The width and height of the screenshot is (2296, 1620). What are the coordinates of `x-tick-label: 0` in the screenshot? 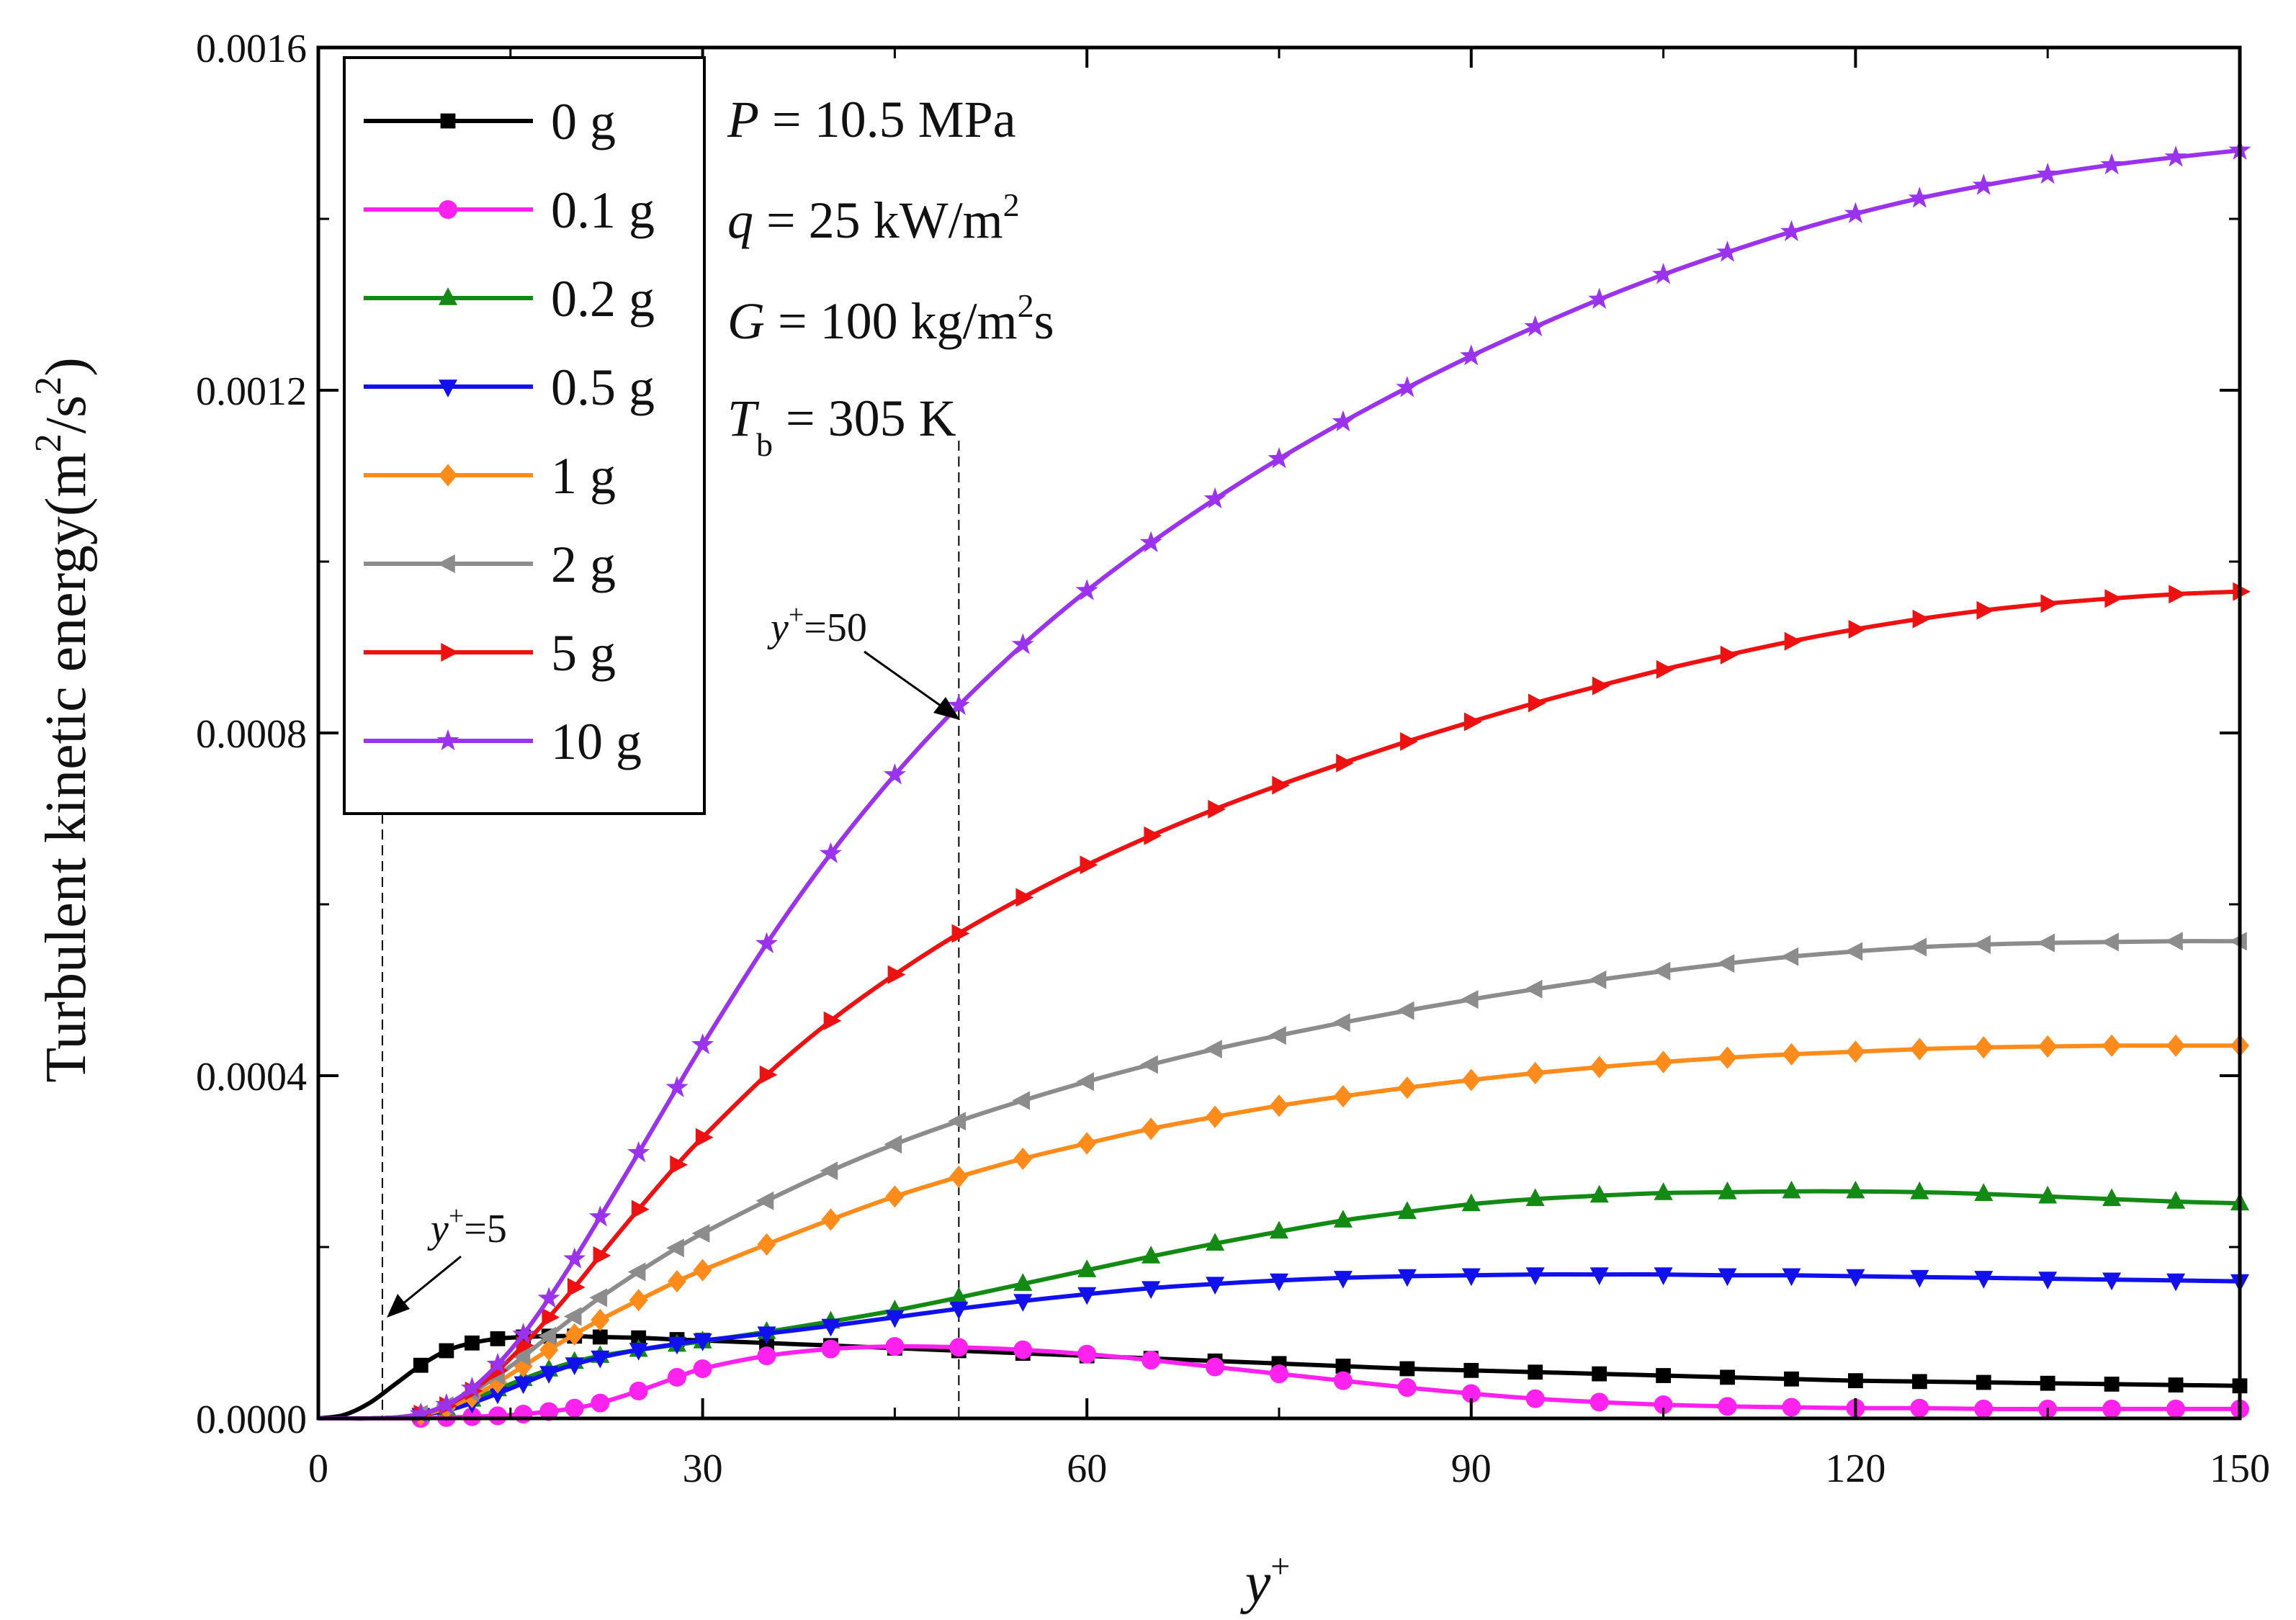 It's located at (318, 1468).